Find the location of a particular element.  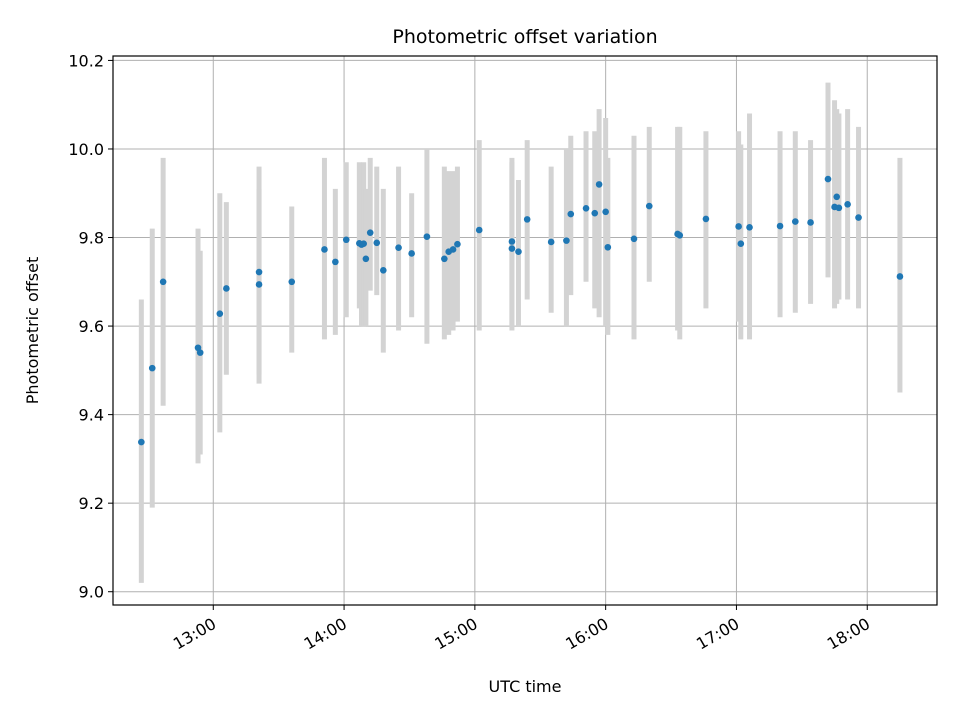

y-tick-label: 9.0 is located at coordinates (91, 592).